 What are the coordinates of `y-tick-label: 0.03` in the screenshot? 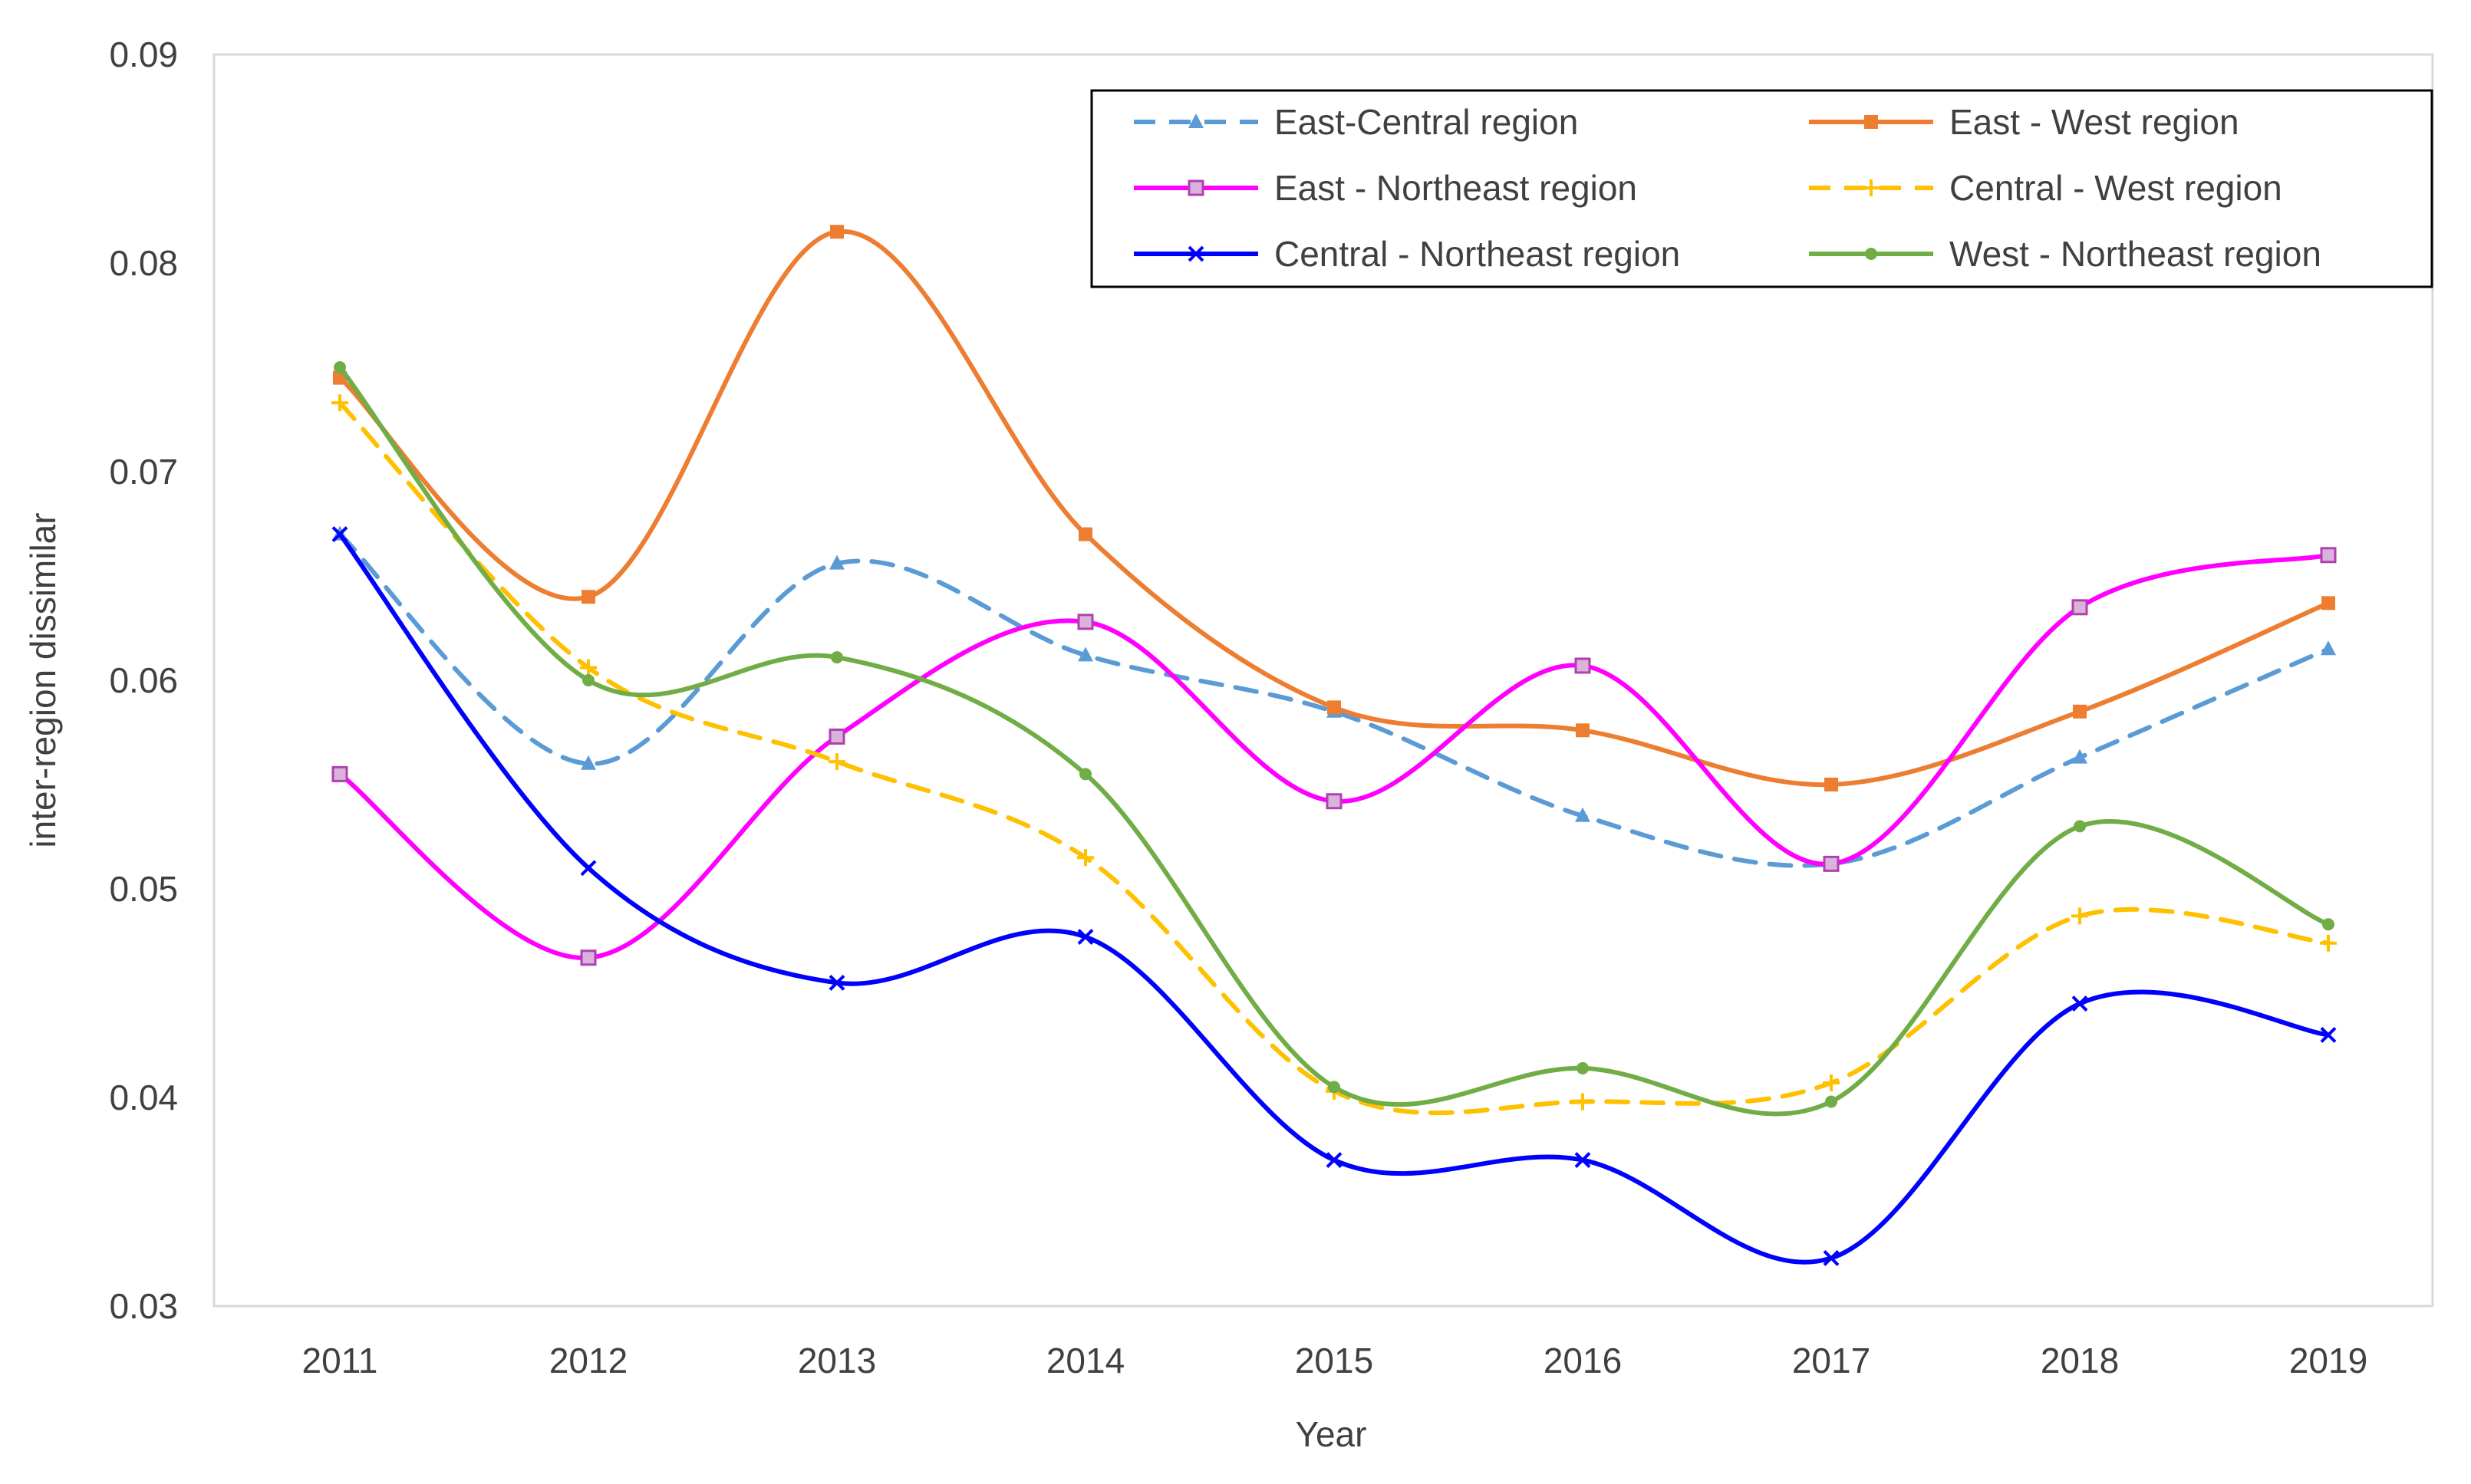 It's located at (143, 1306).